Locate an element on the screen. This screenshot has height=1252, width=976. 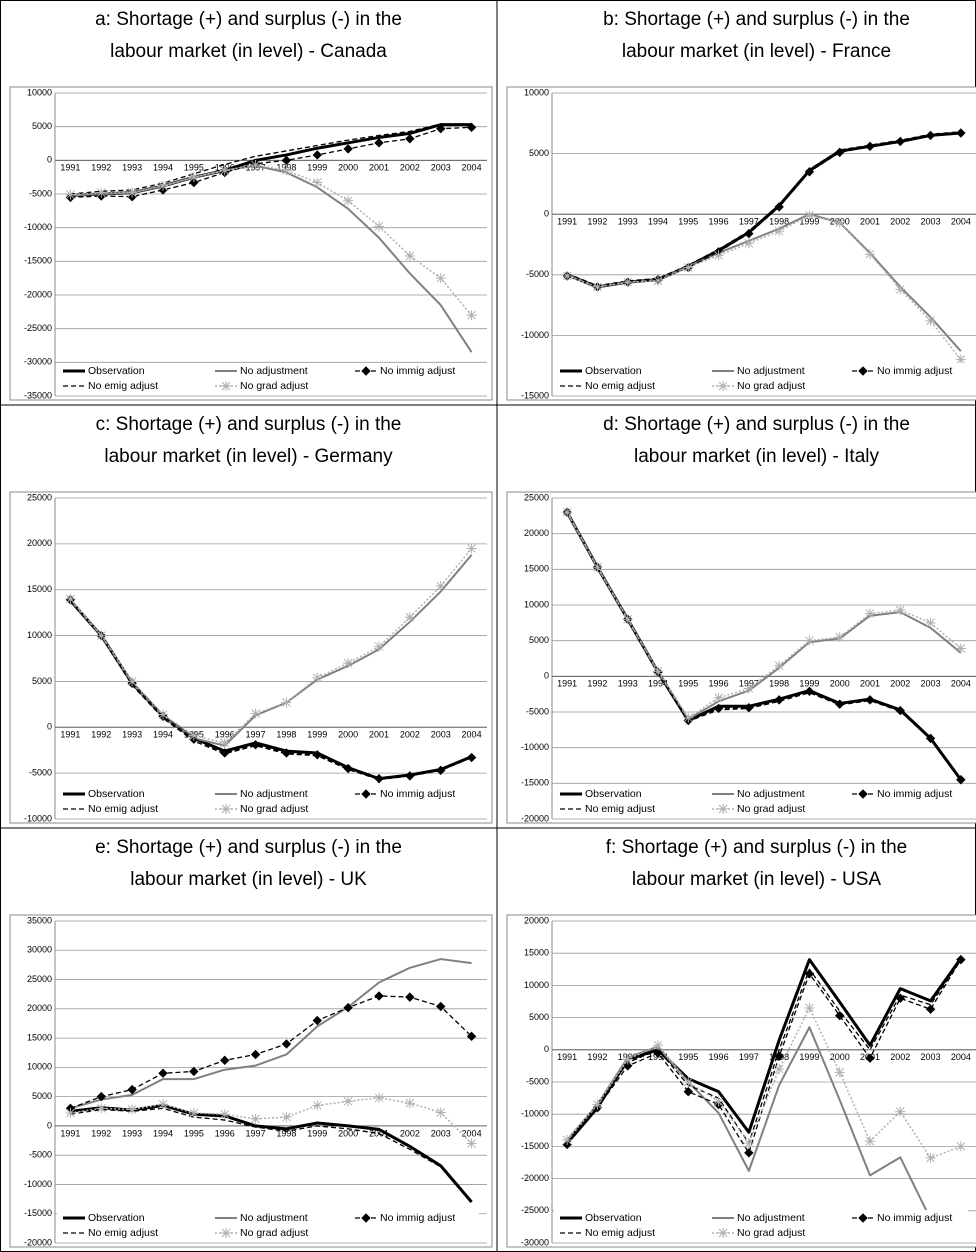
x-tick-label: 1995 is located at coordinates (688, 222).